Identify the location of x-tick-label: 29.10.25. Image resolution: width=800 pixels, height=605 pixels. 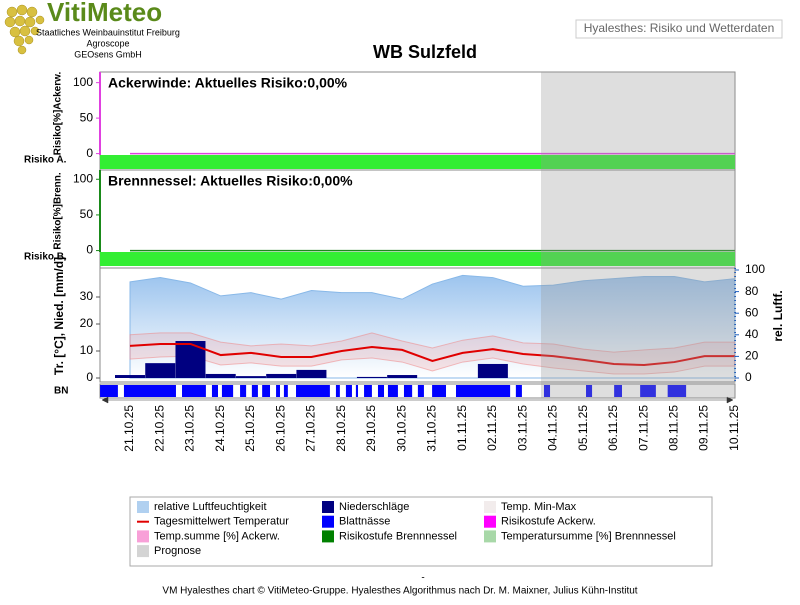
(371, 428).